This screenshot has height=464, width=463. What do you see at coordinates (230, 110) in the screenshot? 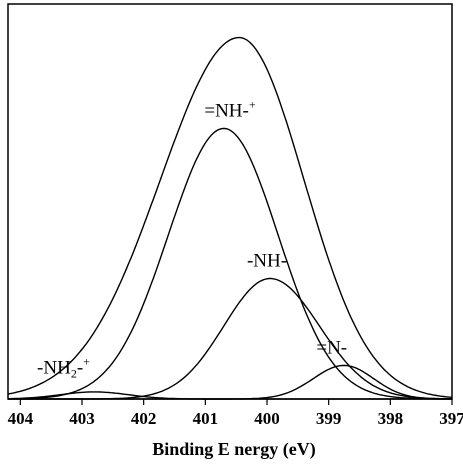
I see `peak-label-0: =NH-+` at bounding box center [230, 110].